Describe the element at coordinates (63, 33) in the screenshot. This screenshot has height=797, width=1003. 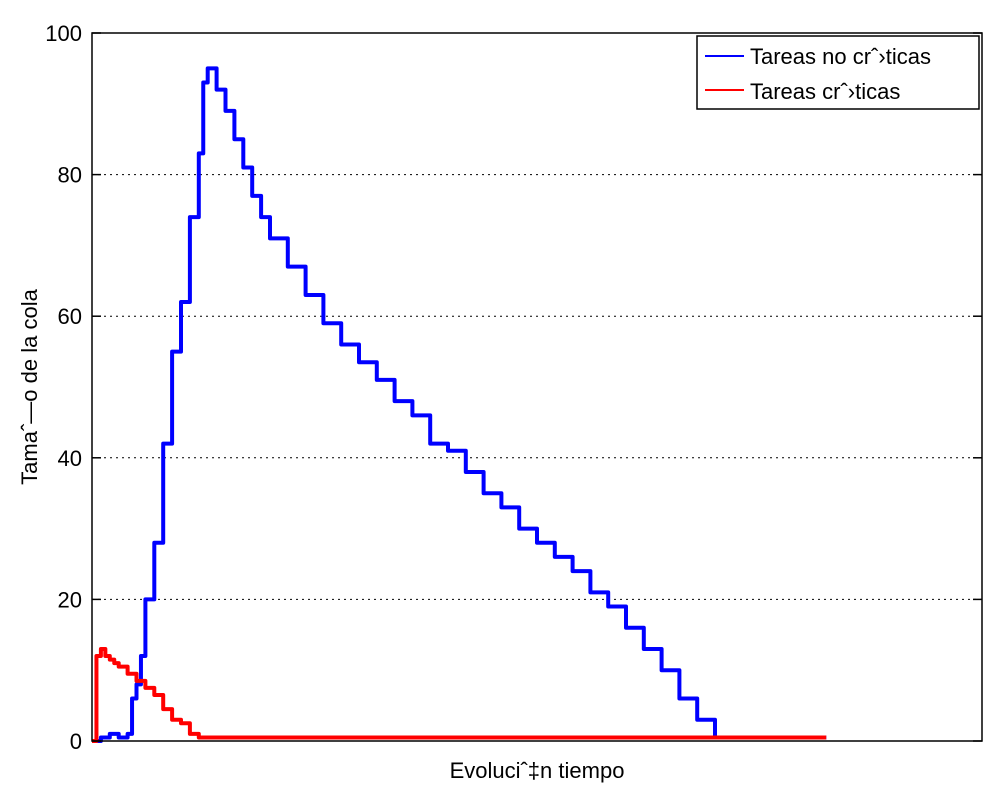
I see `y-tick-label-100: 100` at that location.